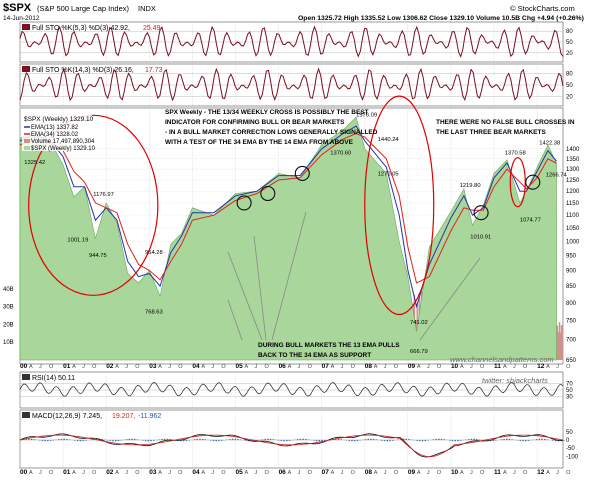 This screenshot has width=593, height=480. Describe the element at coordinates (123, 416) in the screenshot. I see `macd-value: 19.207,` at that location.